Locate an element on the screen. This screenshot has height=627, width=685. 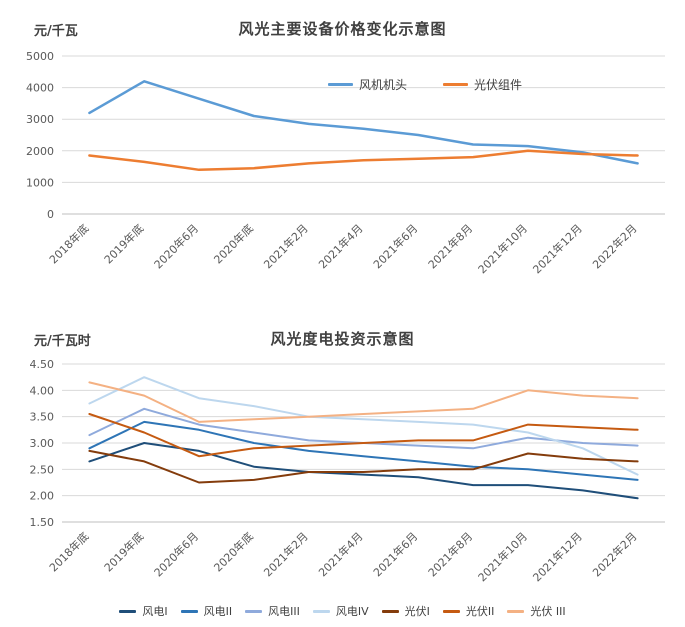
legend-item: 风机机头 is located at coordinates (367, 84).